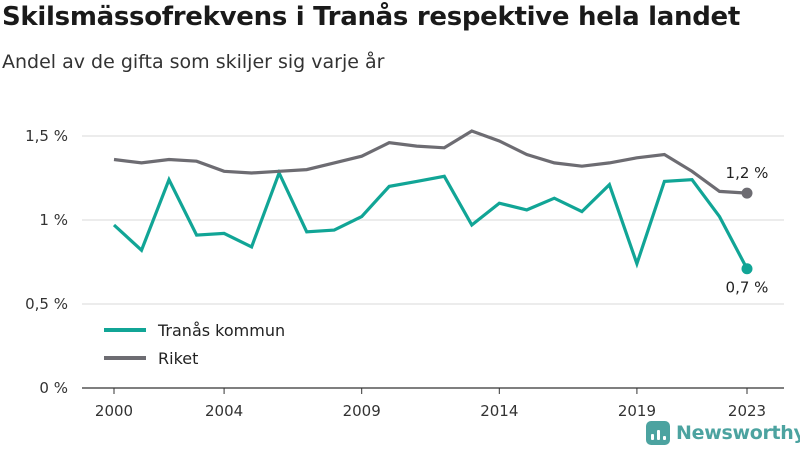 The width and height of the screenshot is (800, 450). I want to click on x-tick-label: 2019, so click(637, 411).